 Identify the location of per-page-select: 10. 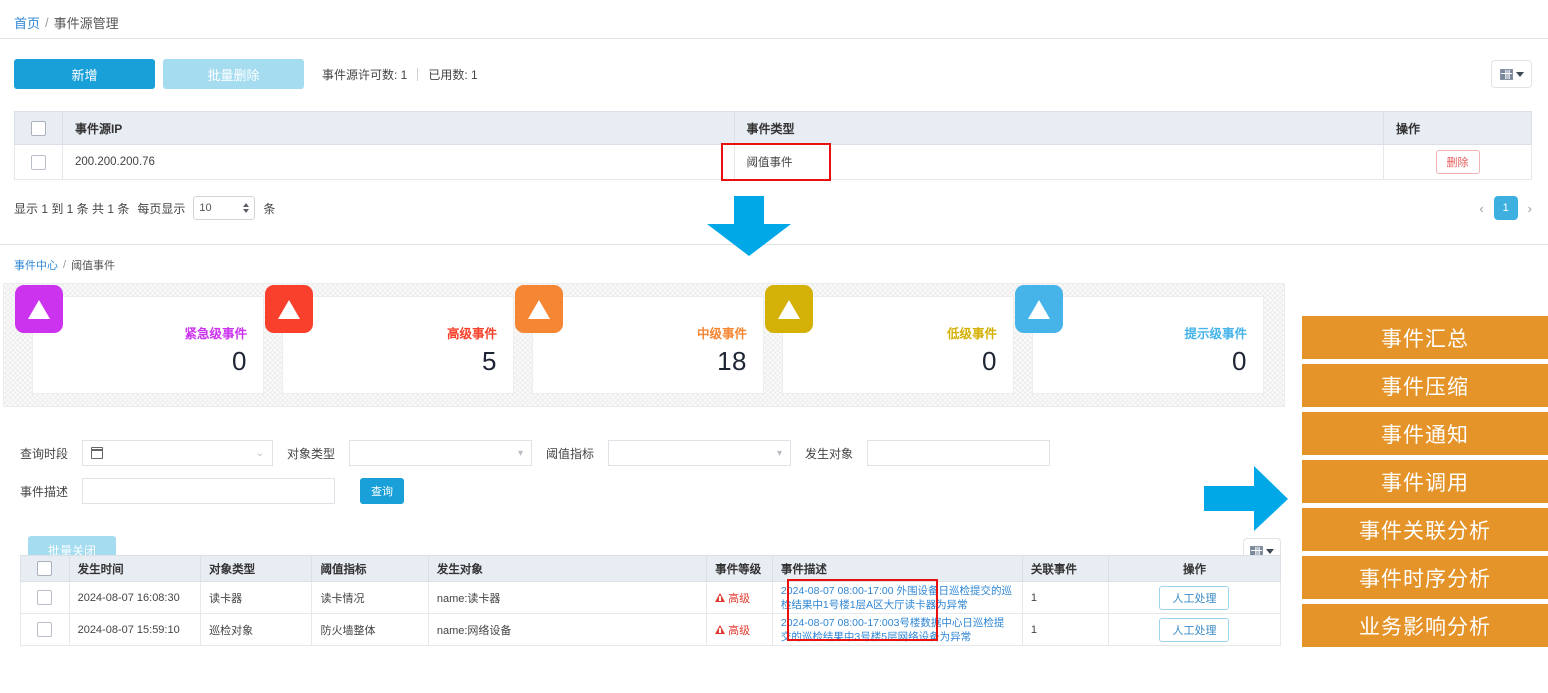
(224, 208).